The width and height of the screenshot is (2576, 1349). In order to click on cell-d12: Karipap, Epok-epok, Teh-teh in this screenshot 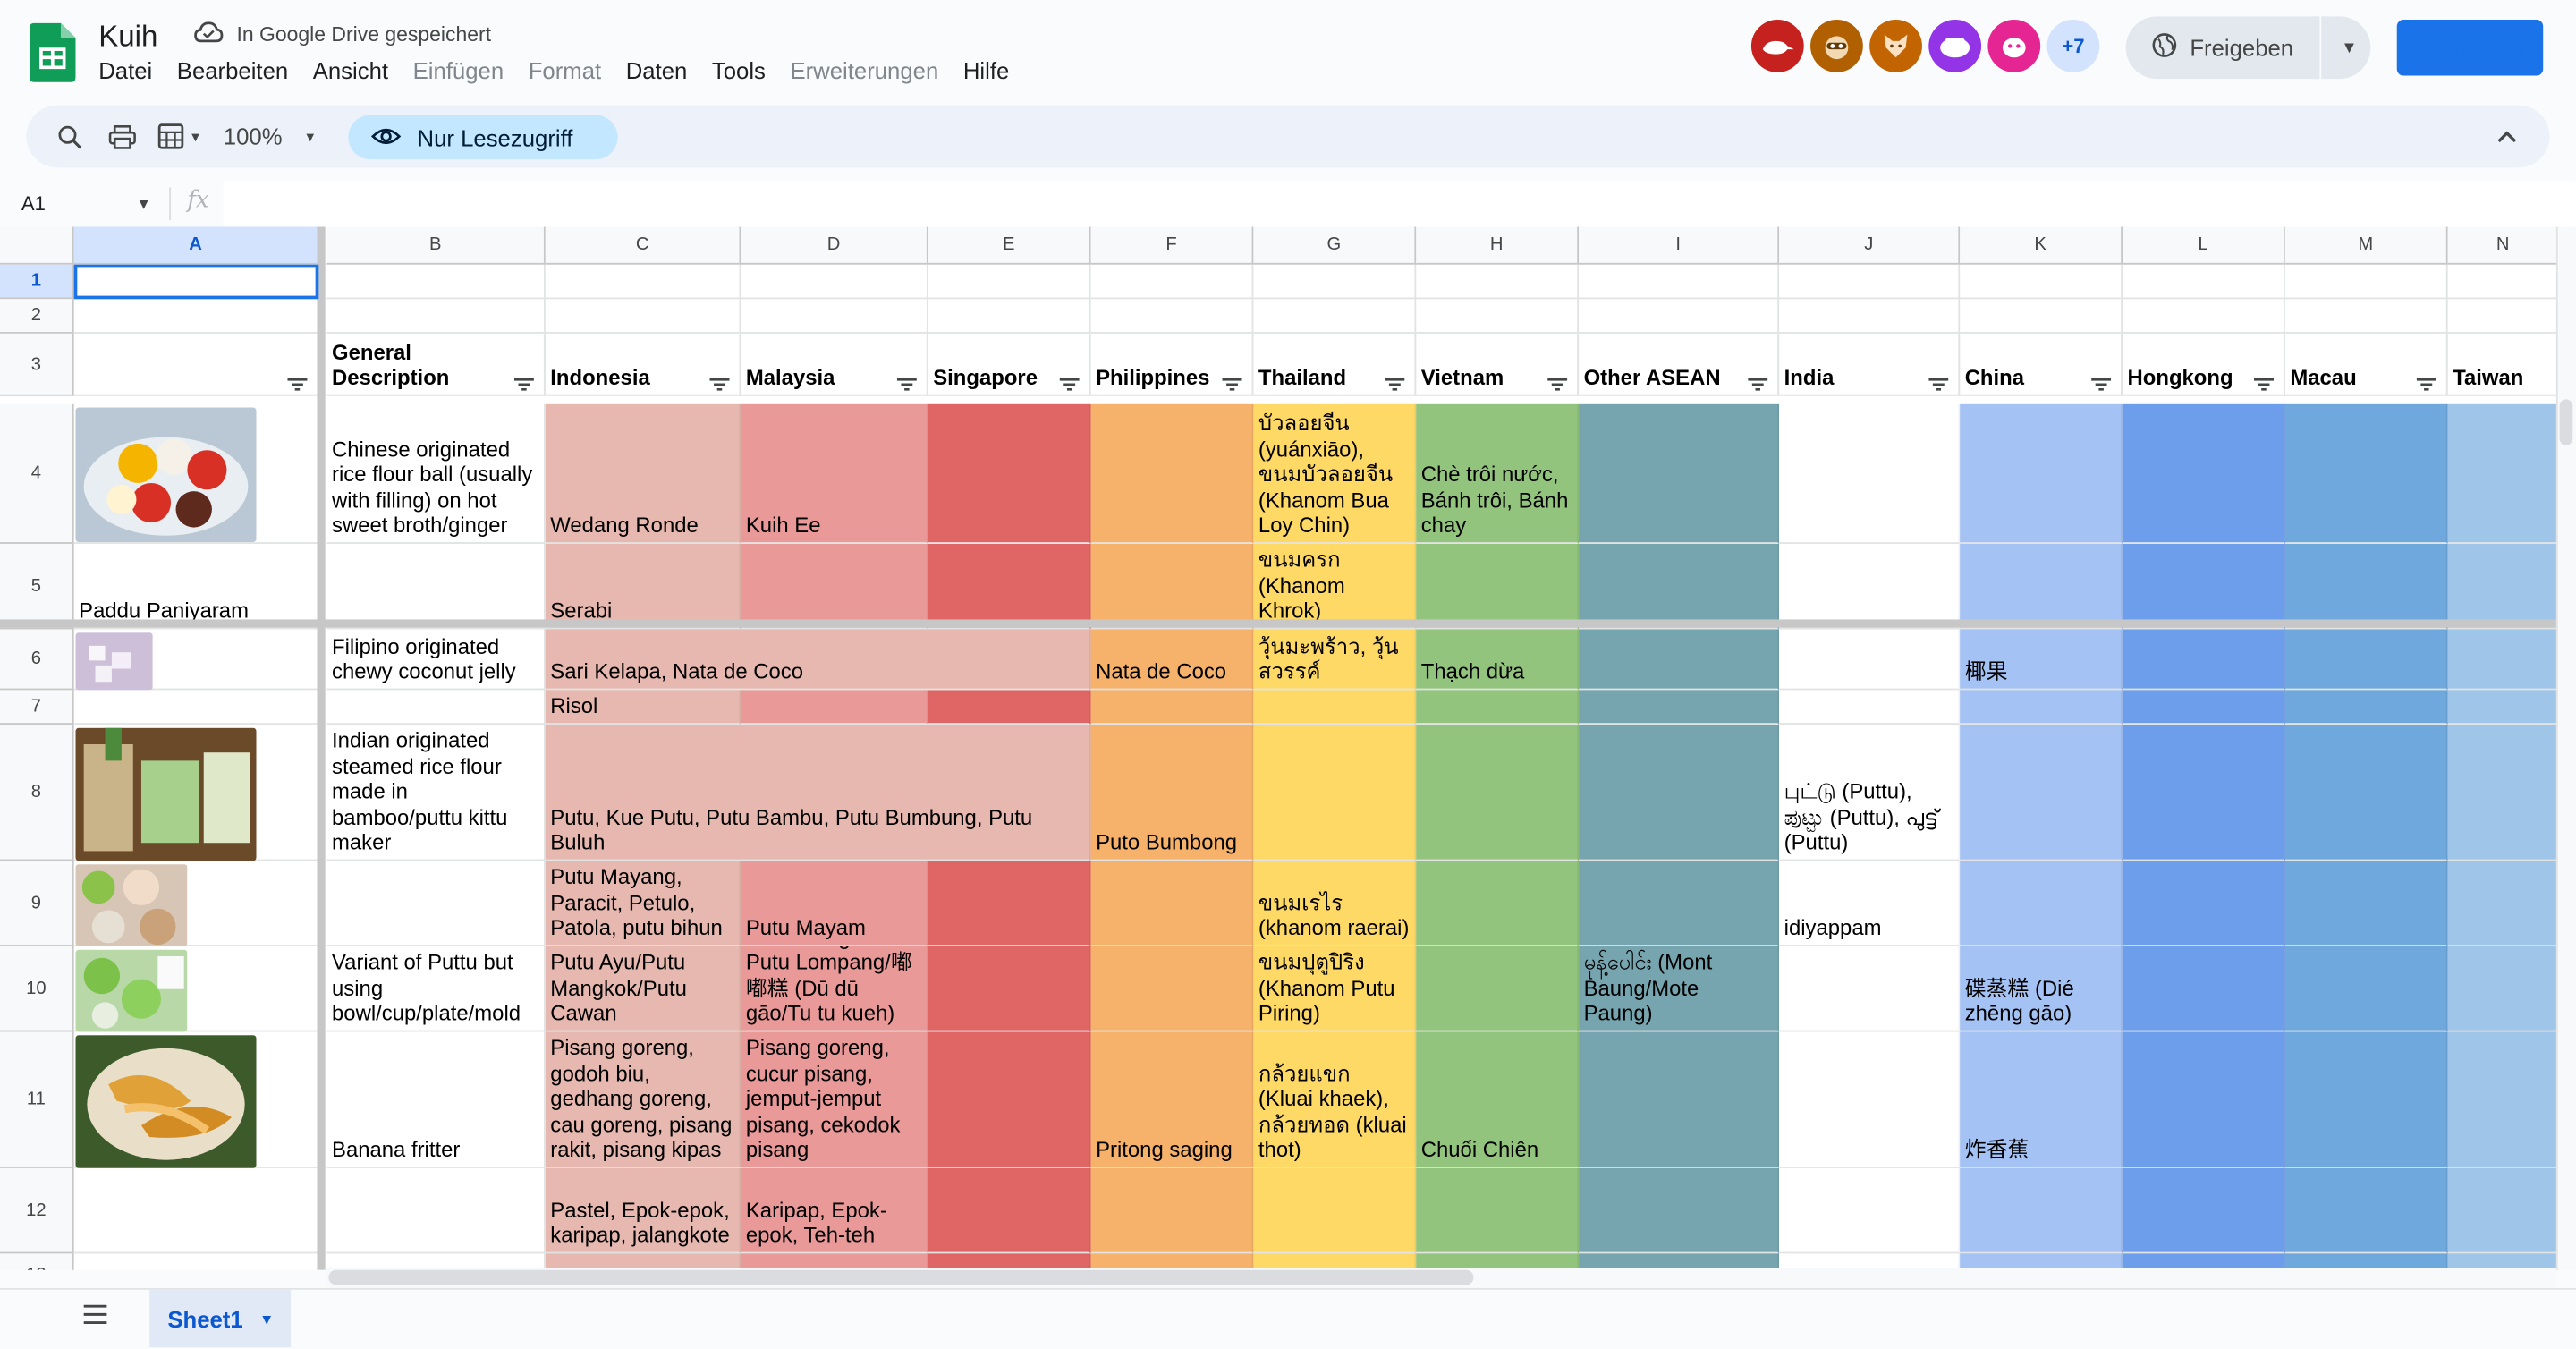, I will do `click(834, 1210)`.